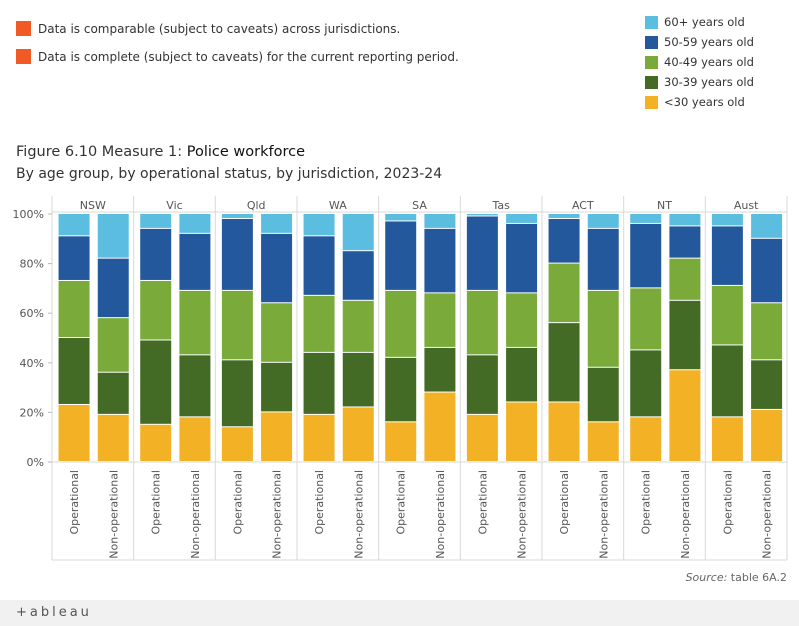  I want to click on y-tick-label: 20%, so click(32, 412).